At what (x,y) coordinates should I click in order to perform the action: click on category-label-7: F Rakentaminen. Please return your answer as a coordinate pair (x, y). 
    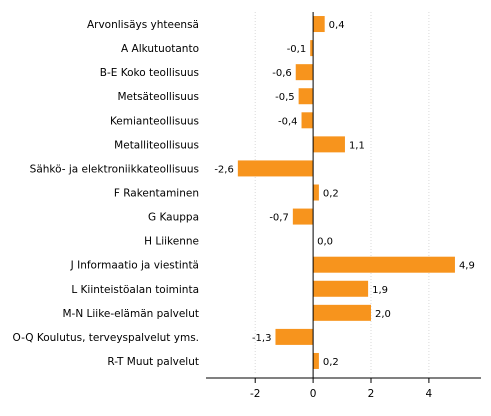
    Looking at the image, I should click on (156, 194).